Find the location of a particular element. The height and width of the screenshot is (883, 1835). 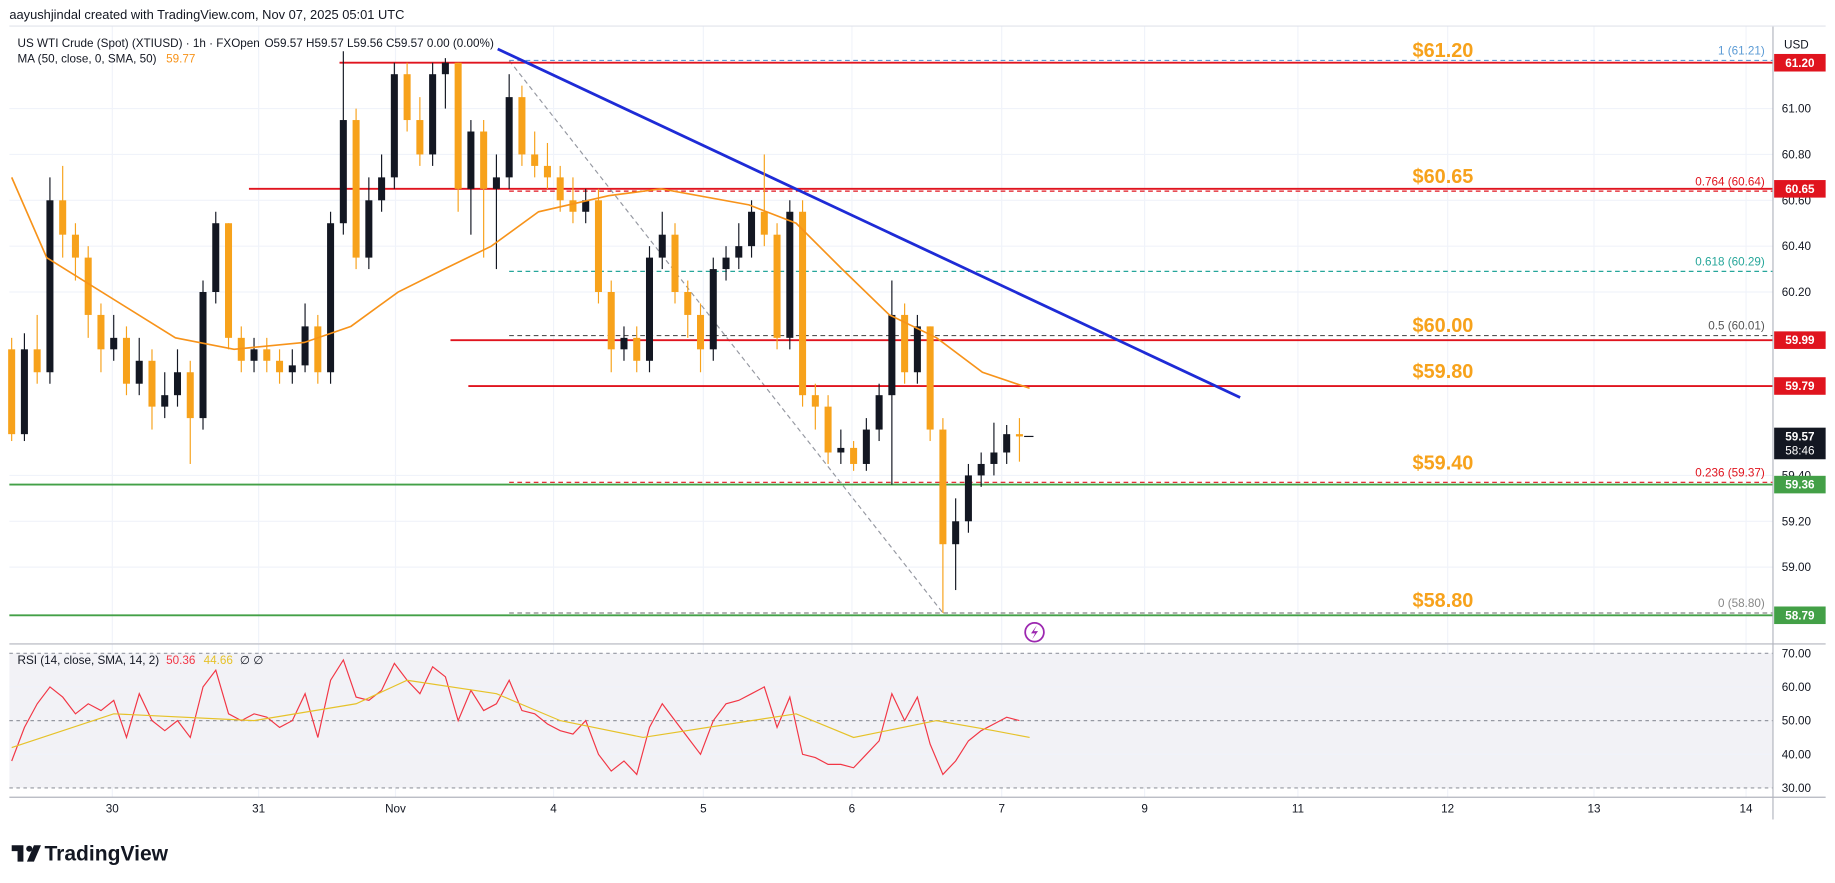

rsi-extra: ∅ ∅ is located at coordinates (252, 660).